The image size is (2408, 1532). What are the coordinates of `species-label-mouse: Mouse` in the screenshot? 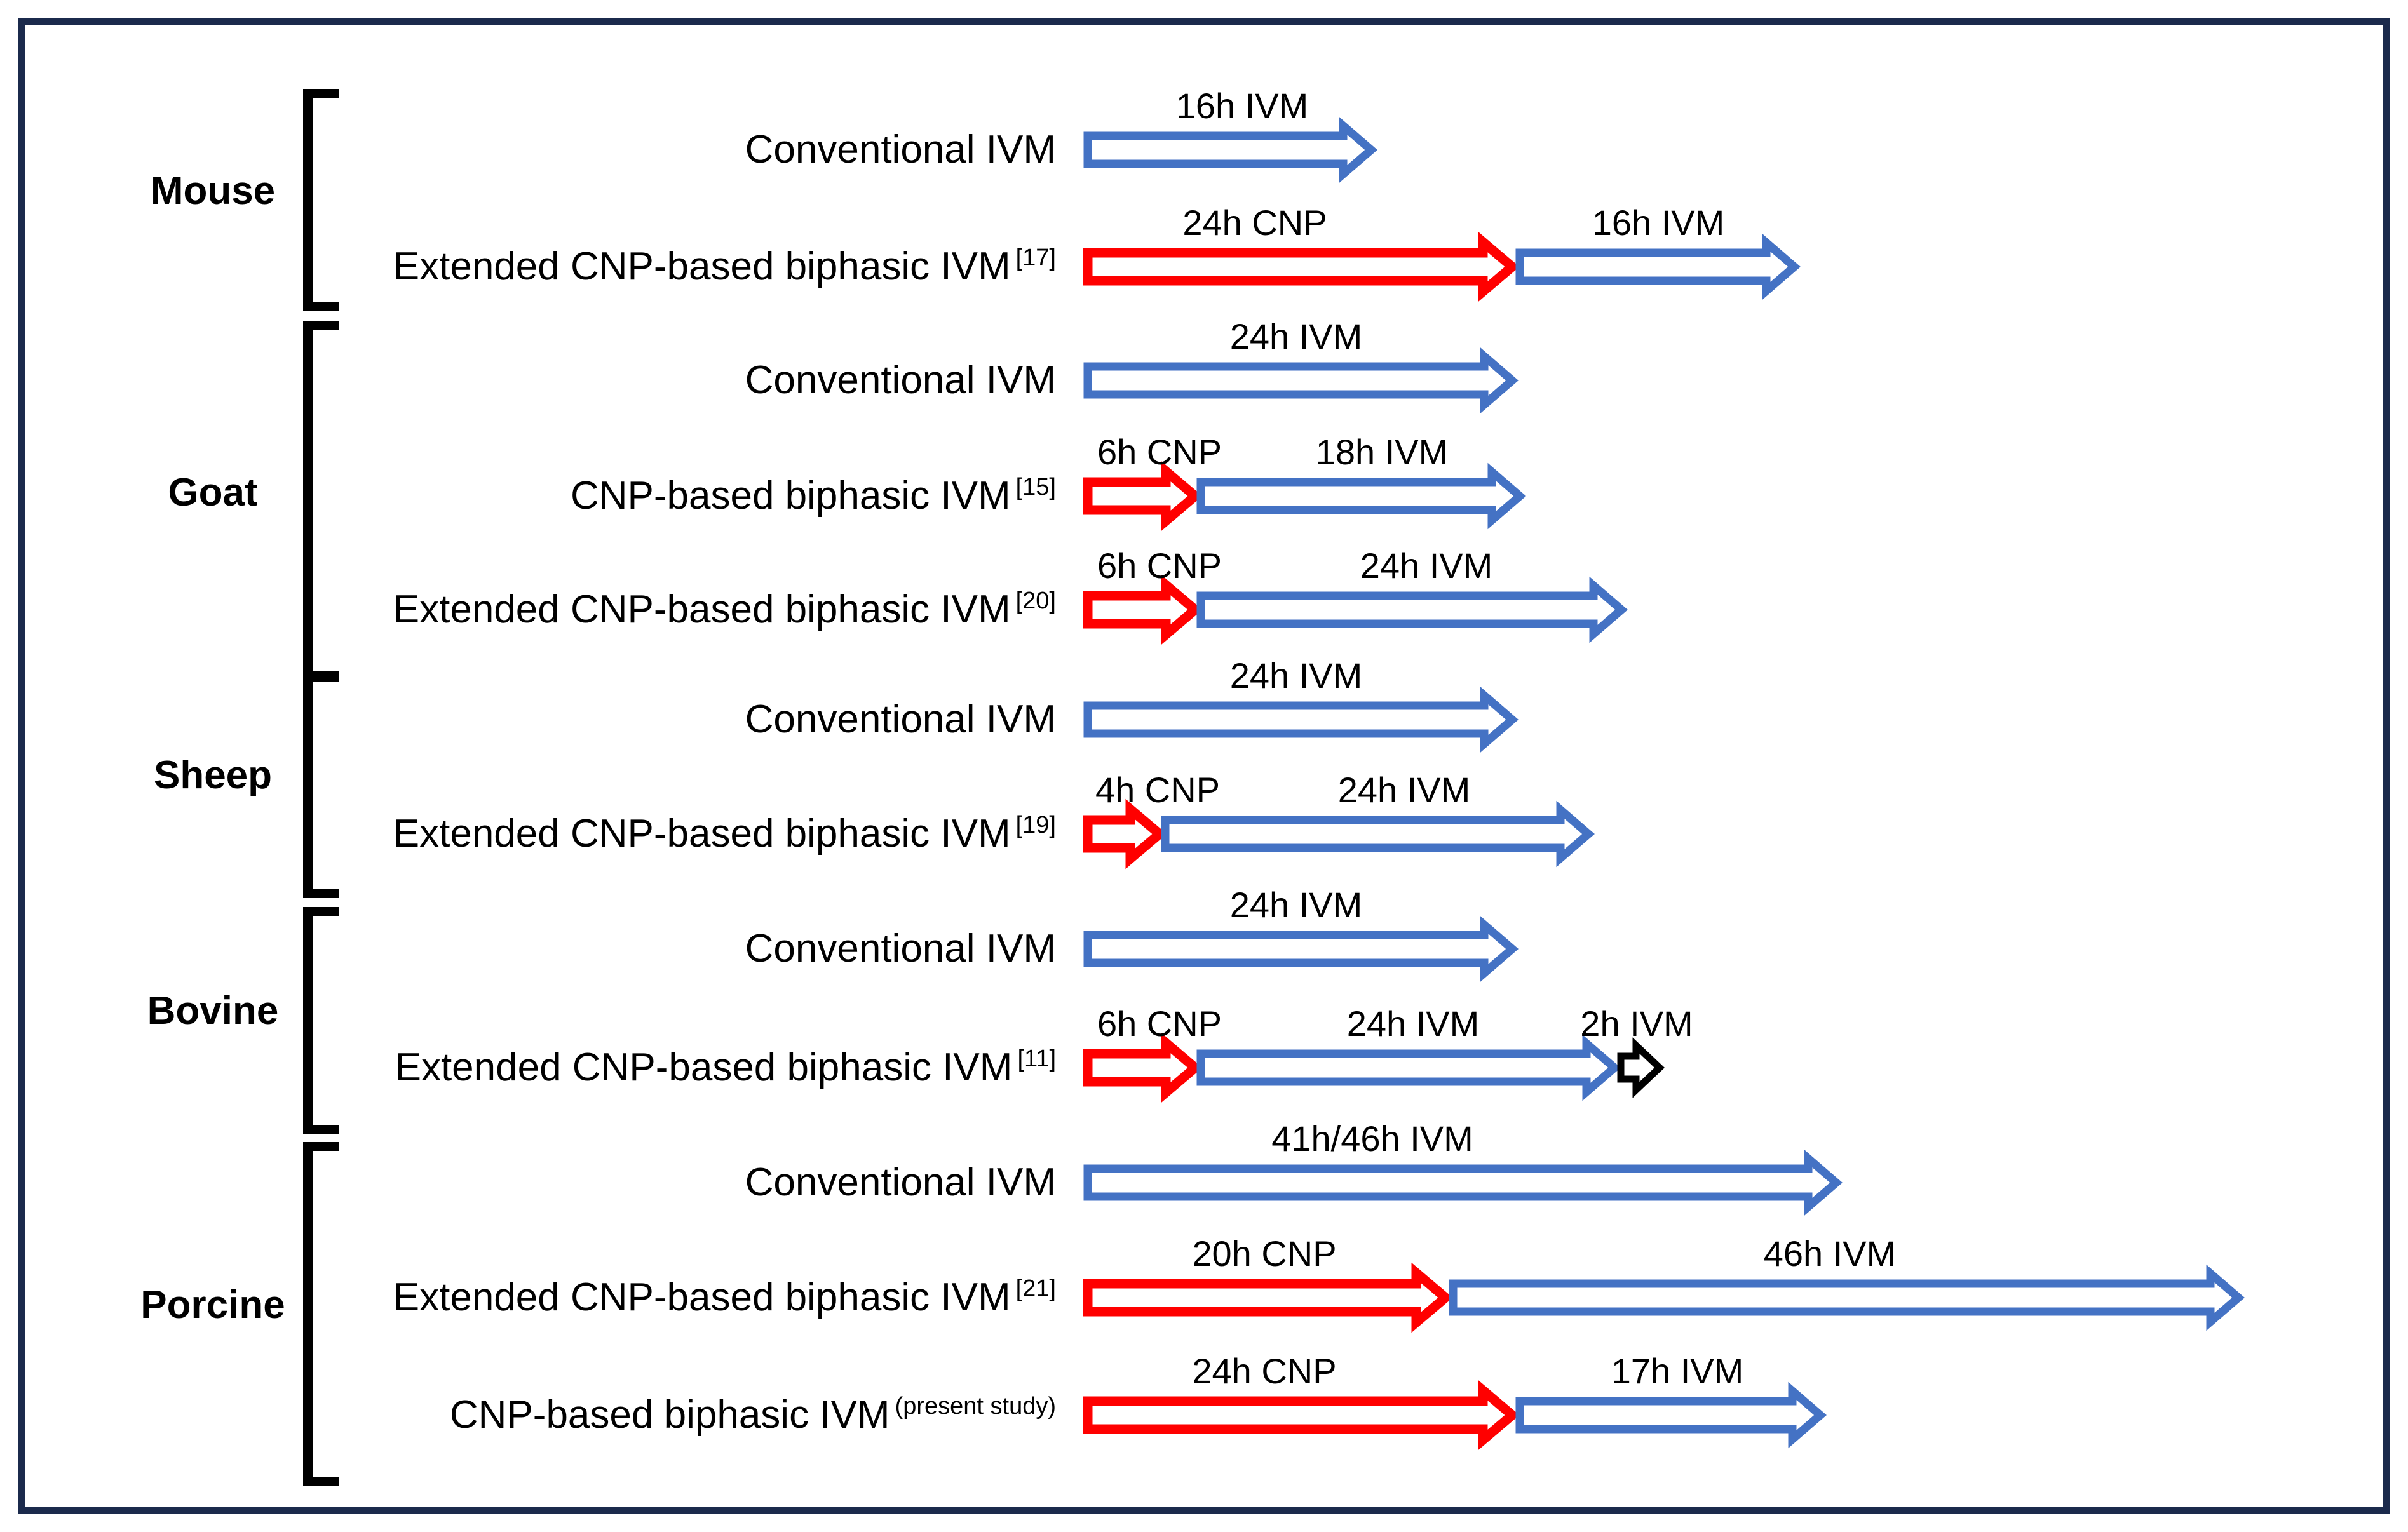 It's located at (213, 191).